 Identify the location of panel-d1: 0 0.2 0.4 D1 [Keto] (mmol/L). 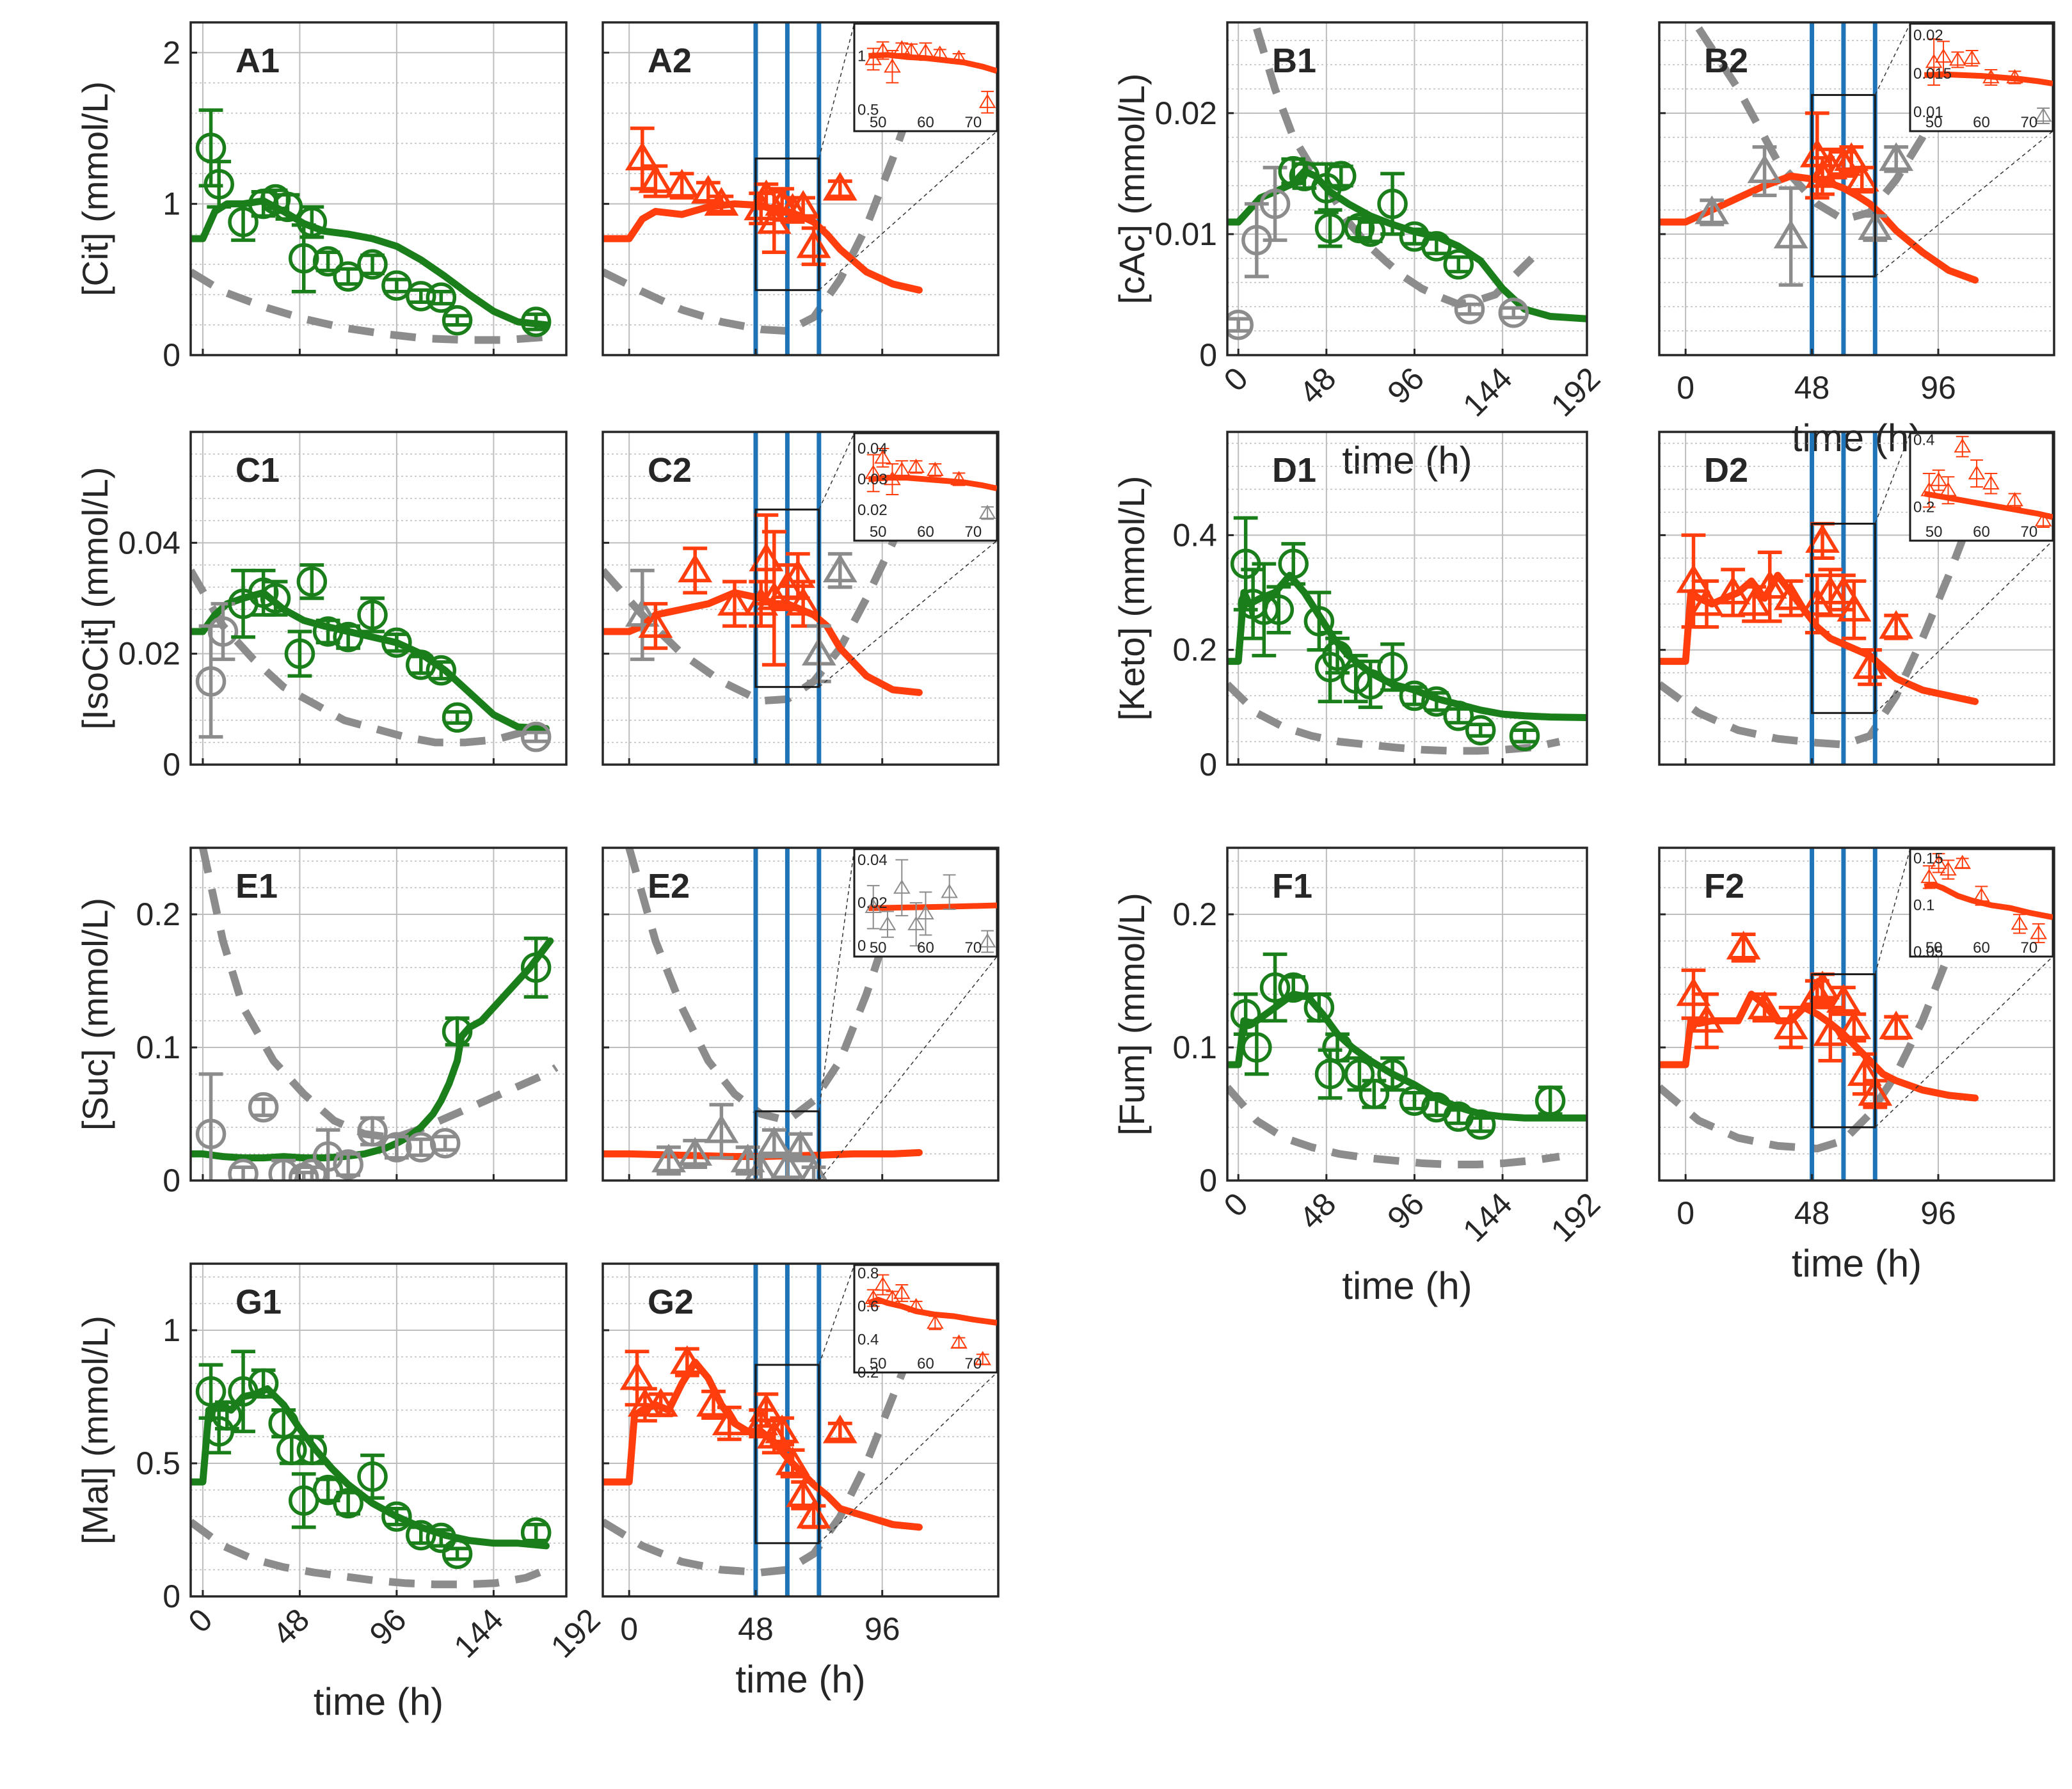
(1350, 607).